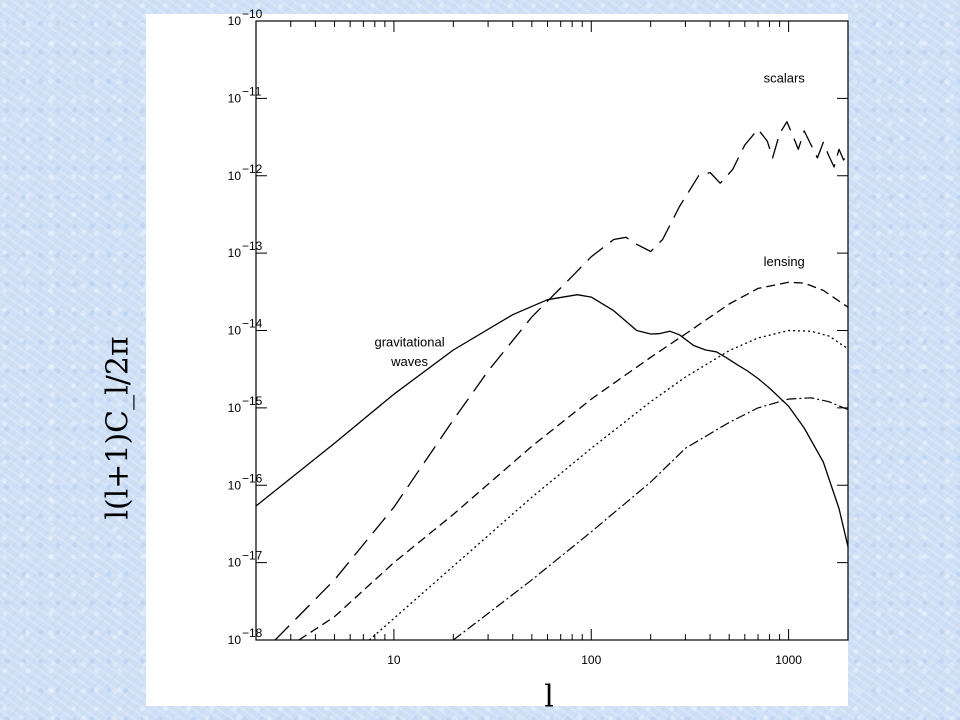 This screenshot has width=960, height=720. Describe the element at coordinates (785, 78) in the screenshot. I see `curve-label: scalars` at that location.